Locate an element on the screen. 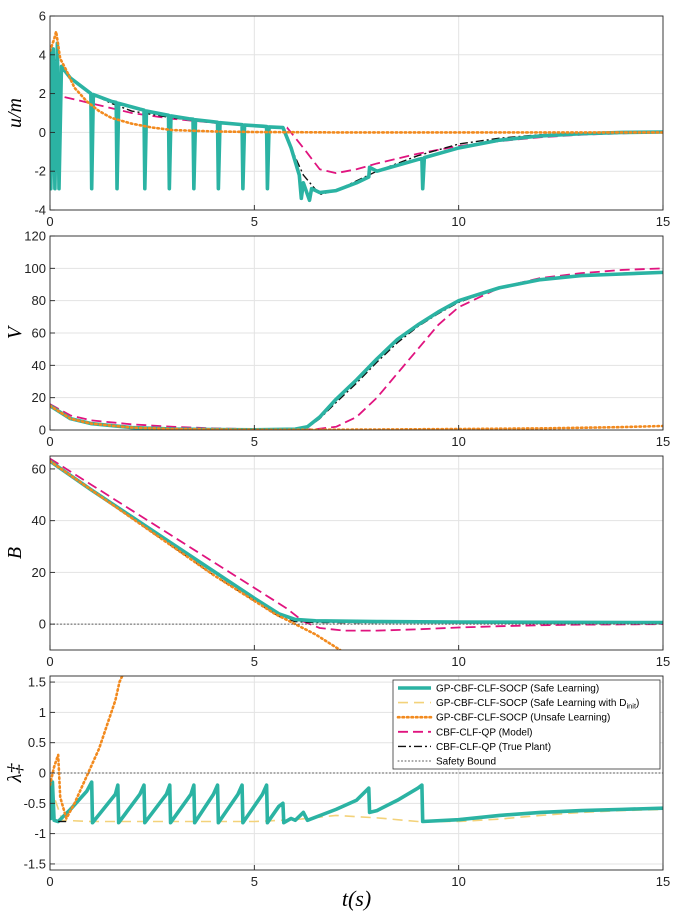  y-tick-label: -2 is located at coordinates (40, 171).